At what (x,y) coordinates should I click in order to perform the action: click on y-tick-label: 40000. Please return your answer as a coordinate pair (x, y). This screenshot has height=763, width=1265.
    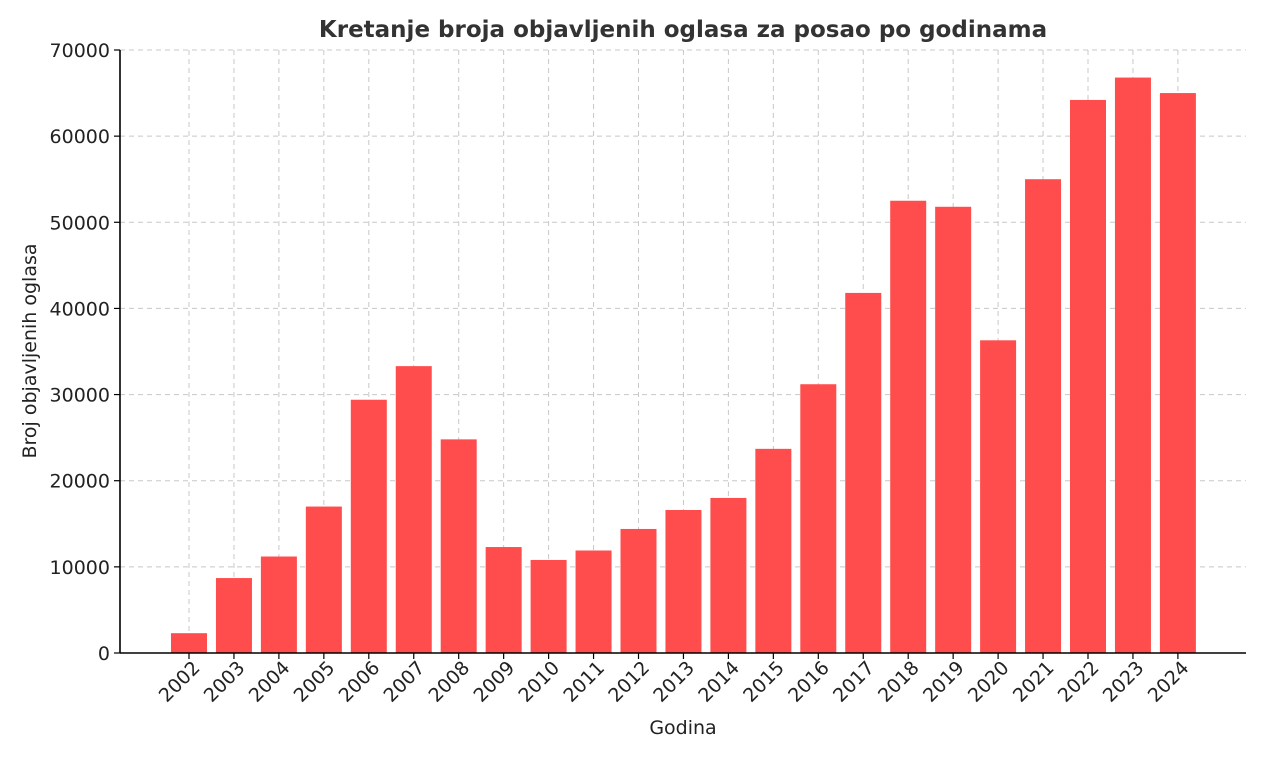
    Looking at the image, I should click on (80, 309).